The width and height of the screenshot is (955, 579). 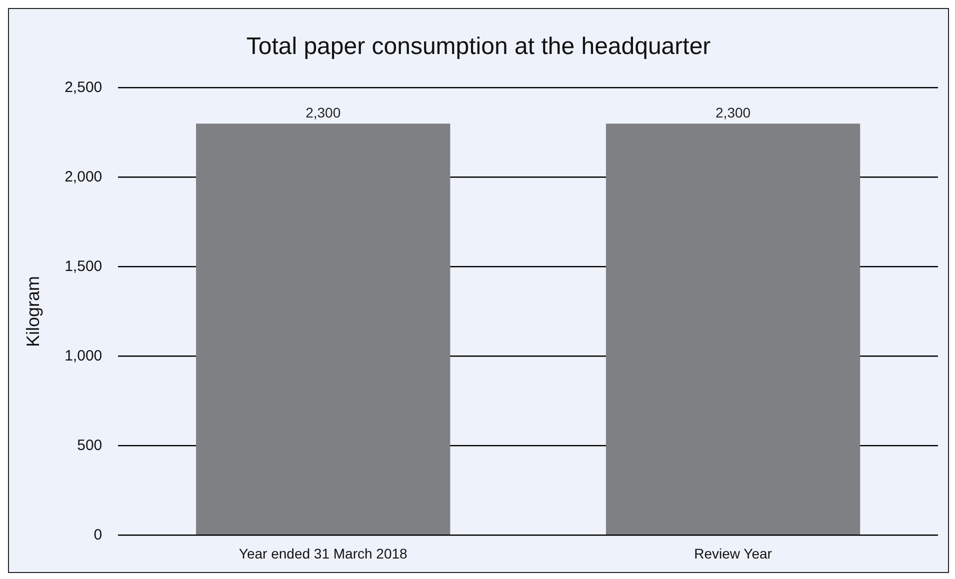 I want to click on chart-title: Total paper consumption at the headquarter, so click(x=478, y=46).